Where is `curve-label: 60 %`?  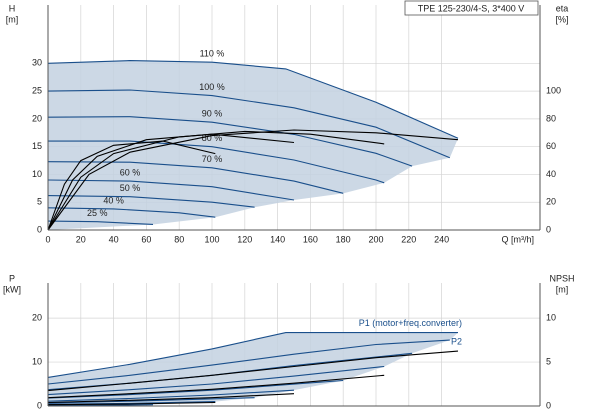
curve-label: 60 % is located at coordinates (130, 172).